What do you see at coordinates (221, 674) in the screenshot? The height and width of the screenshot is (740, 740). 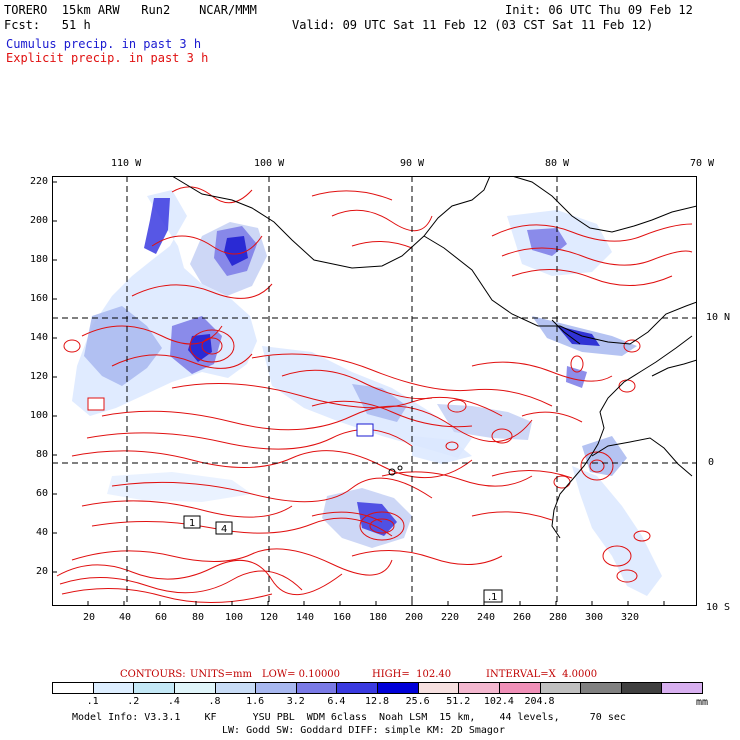 I see `contours-units: UNITS=mm` at bounding box center [221, 674].